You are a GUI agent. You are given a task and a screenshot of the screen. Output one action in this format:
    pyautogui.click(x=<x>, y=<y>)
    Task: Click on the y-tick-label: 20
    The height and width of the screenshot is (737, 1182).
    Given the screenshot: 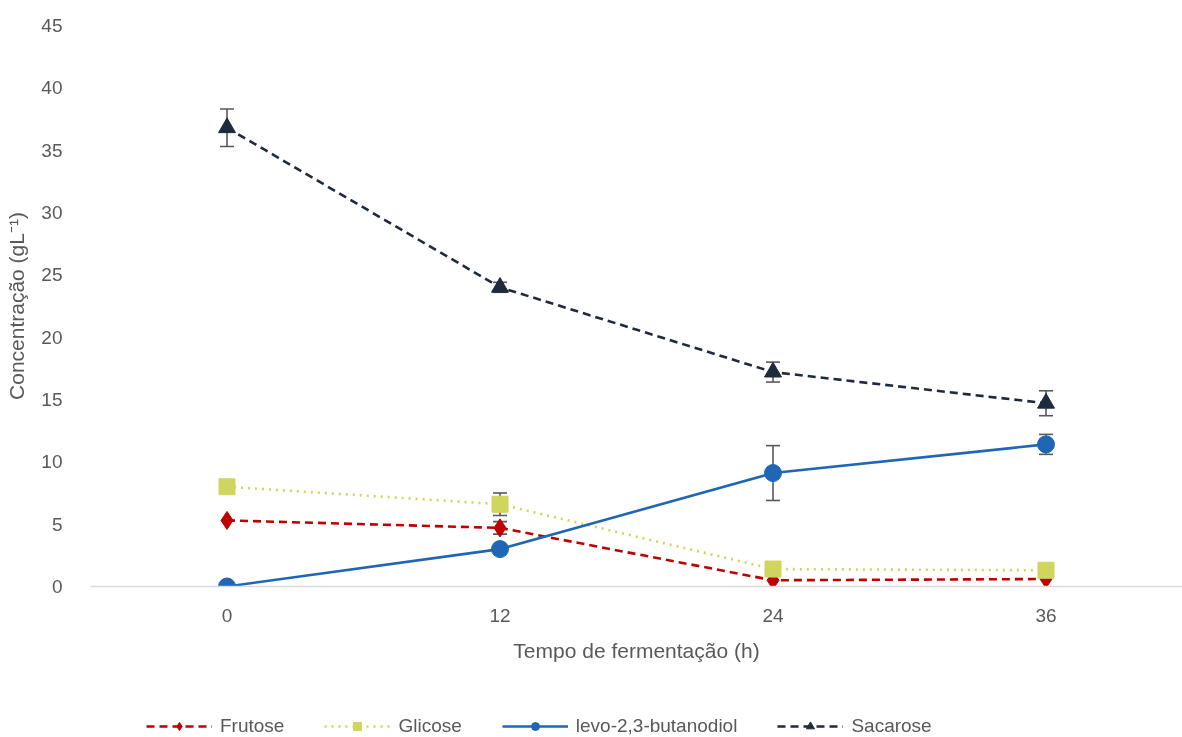 What is the action you would take?
    pyautogui.click(x=52, y=337)
    